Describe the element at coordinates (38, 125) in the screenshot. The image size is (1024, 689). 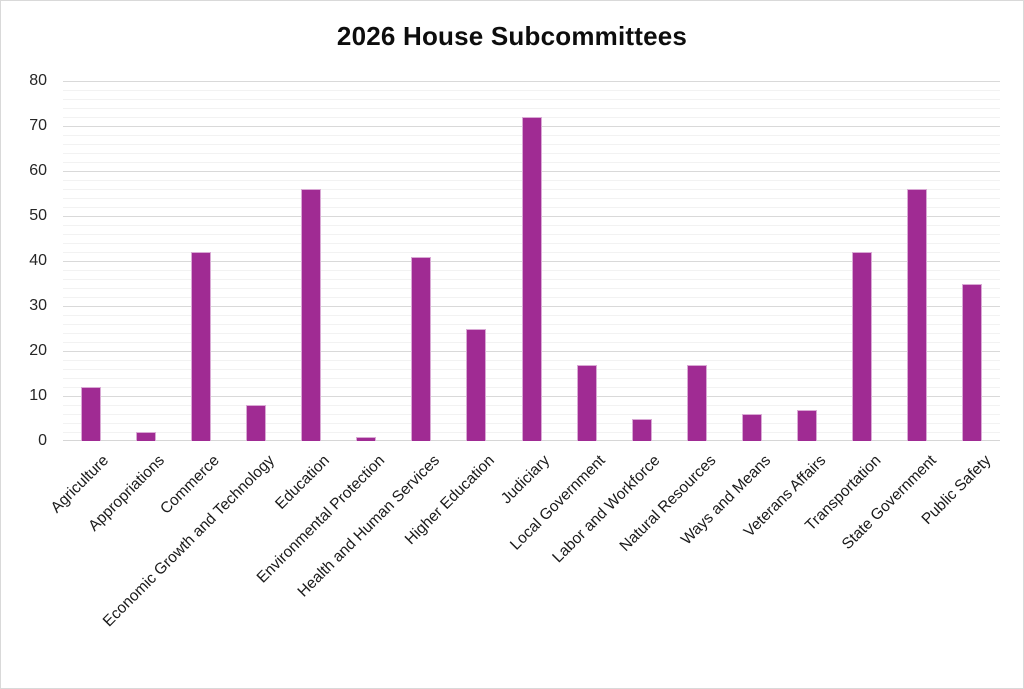
I see `y-tick-label-70: 70` at that location.